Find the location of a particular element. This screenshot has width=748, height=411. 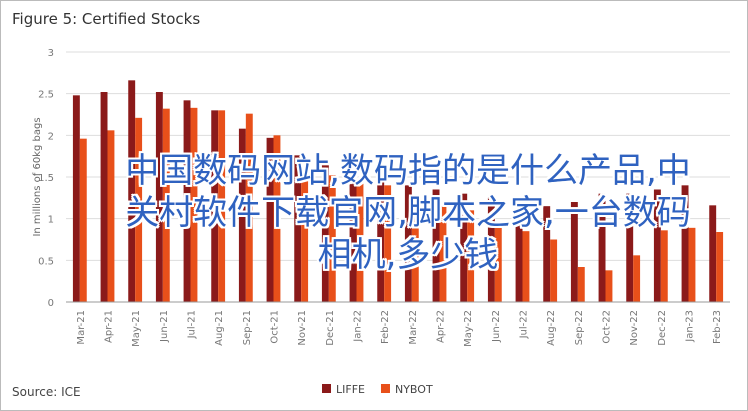

y-tick-label: 1.5 is located at coordinates (46, 178).